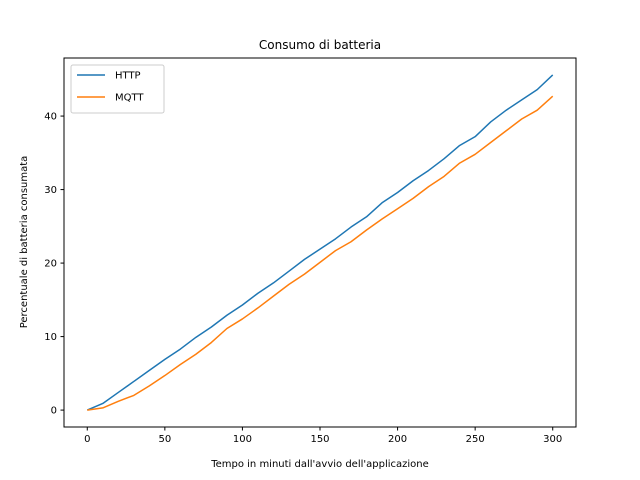 The width and height of the screenshot is (640, 480). What do you see at coordinates (87, 439) in the screenshot?
I see `x-tick-label: 0` at bounding box center [87, 439].